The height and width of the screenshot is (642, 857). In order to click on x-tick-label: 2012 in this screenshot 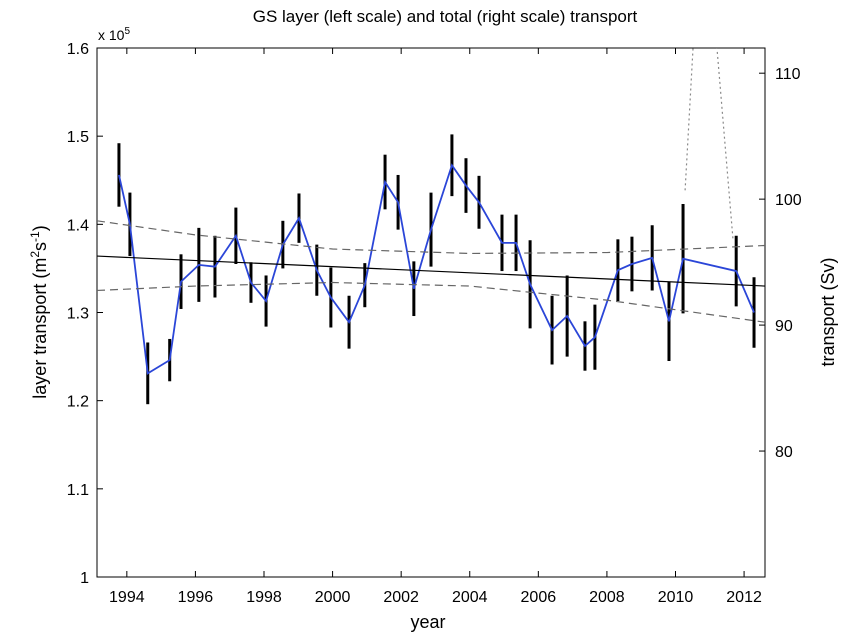, I will do `click(744, 597)`.